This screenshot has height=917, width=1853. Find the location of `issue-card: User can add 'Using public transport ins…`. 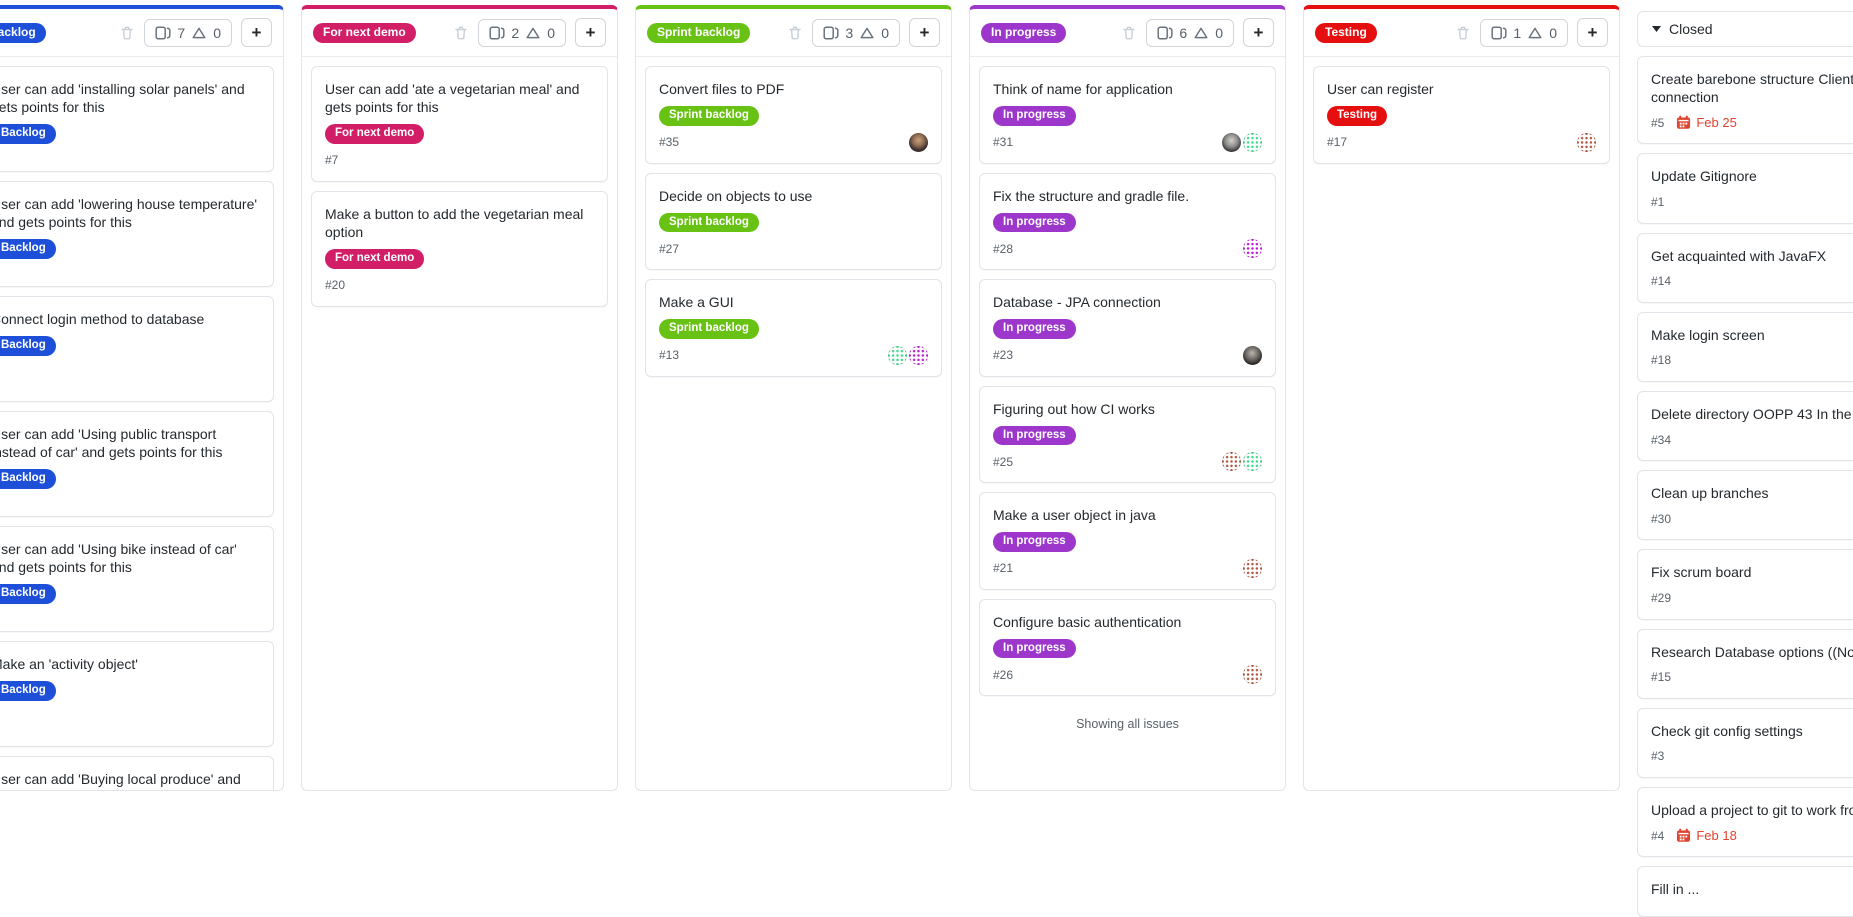

issue-card: User can add 'Using public transport ins… is located at coordinates (137, 464).